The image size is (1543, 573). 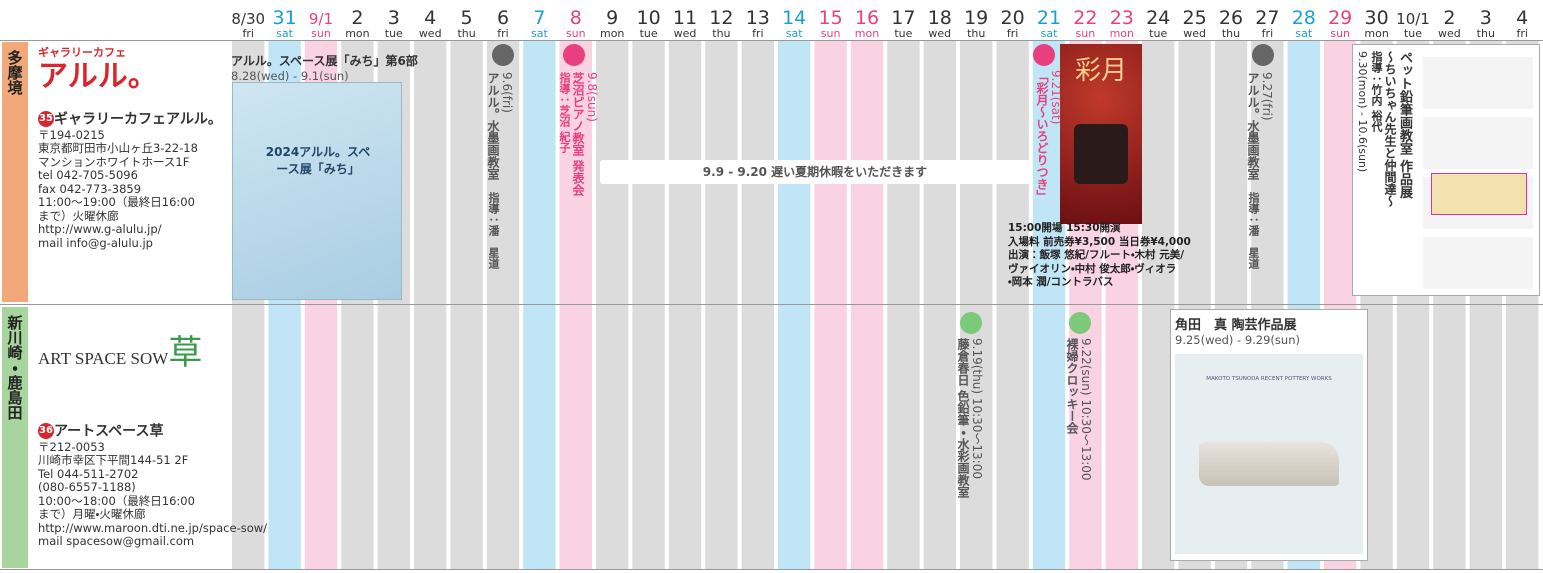 What do you see at coordinates (324, 61) in the screenshot?
I see `exhibit-title: アルル。スペース展「みち」第6部` at bounding box center [324, 61].